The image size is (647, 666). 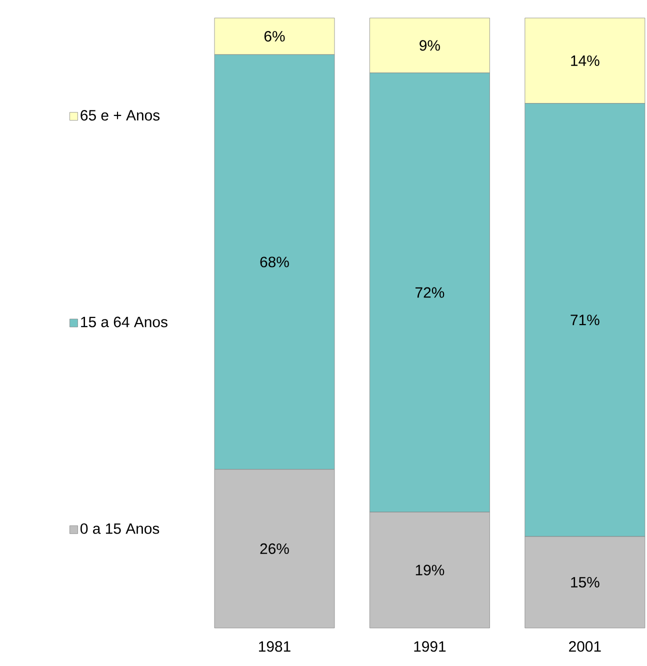 I want to click on legend-label: 15 a 64 Anos, so click(x=124, y=322).